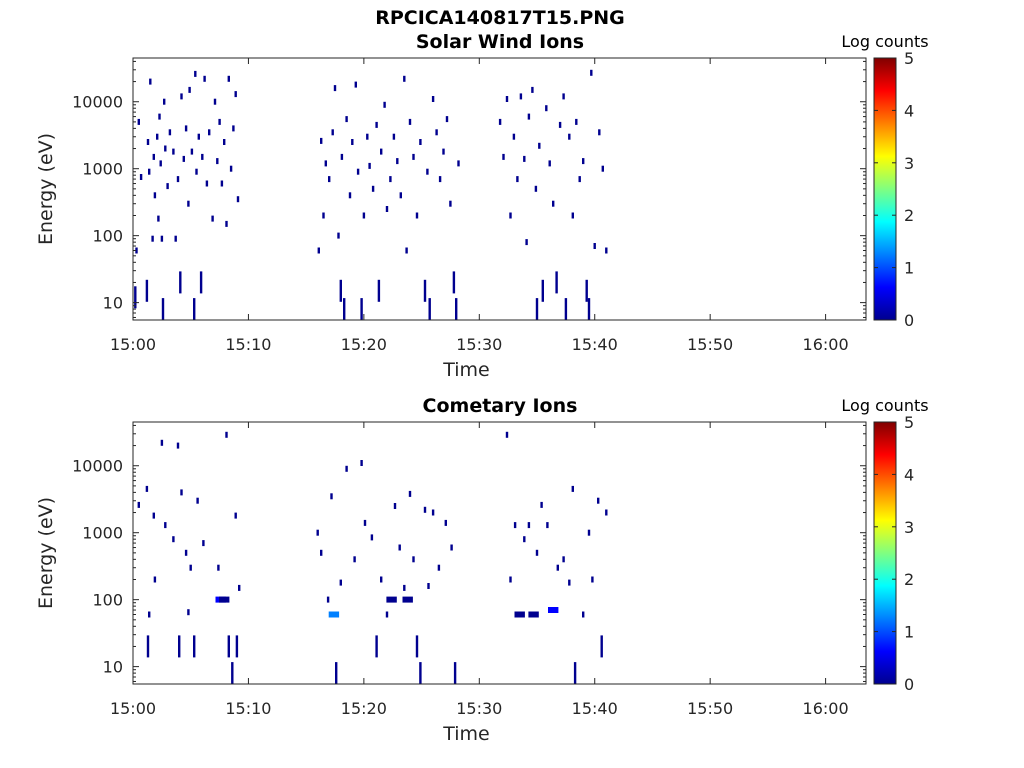 This screenshot has height=768, width=1024. What do you see at coordinates (46, 553) in the screenshot?
I see `y-axis-label: Energy (eV)` at bounding box center [46, 553].